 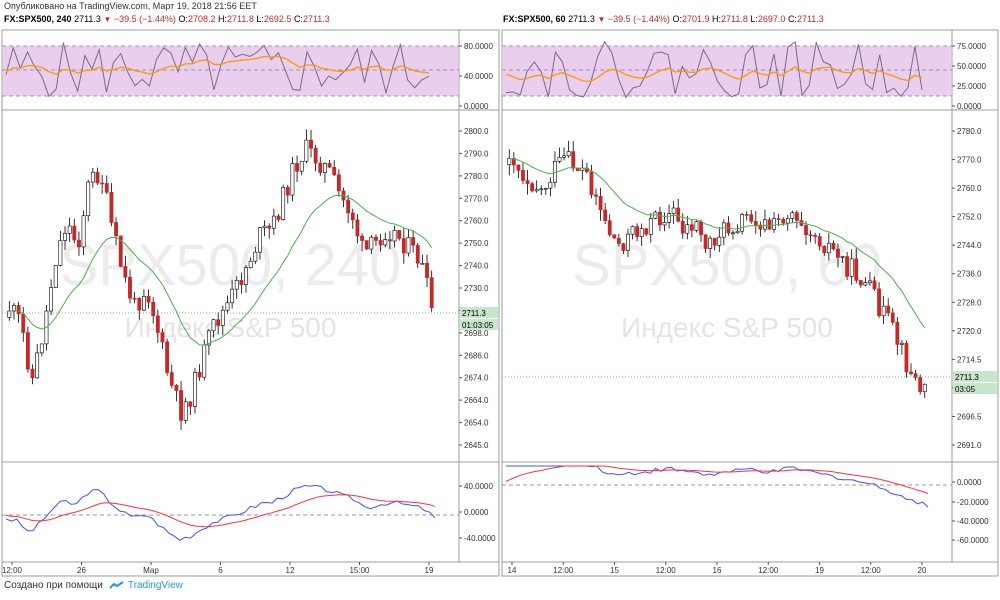 What do you see at coordinates (38, 19) in the screenshot?
I see `symbol-label: FX:SPX500, 240` at bounding box center [38, 19].